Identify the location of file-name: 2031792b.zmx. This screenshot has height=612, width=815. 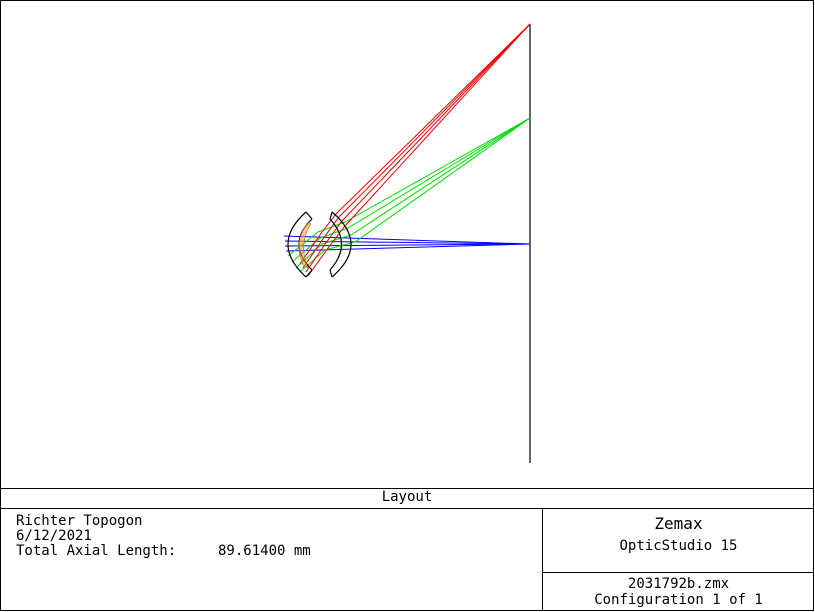
(678, 584).